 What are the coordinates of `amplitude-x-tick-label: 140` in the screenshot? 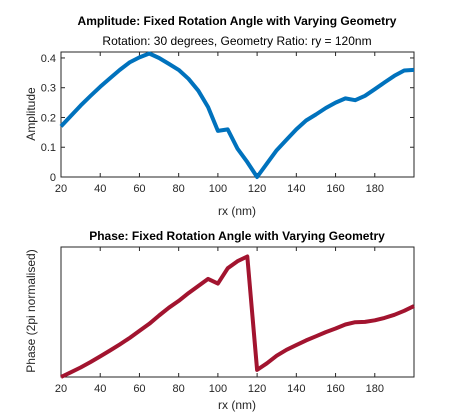 It's located at (296, 189).